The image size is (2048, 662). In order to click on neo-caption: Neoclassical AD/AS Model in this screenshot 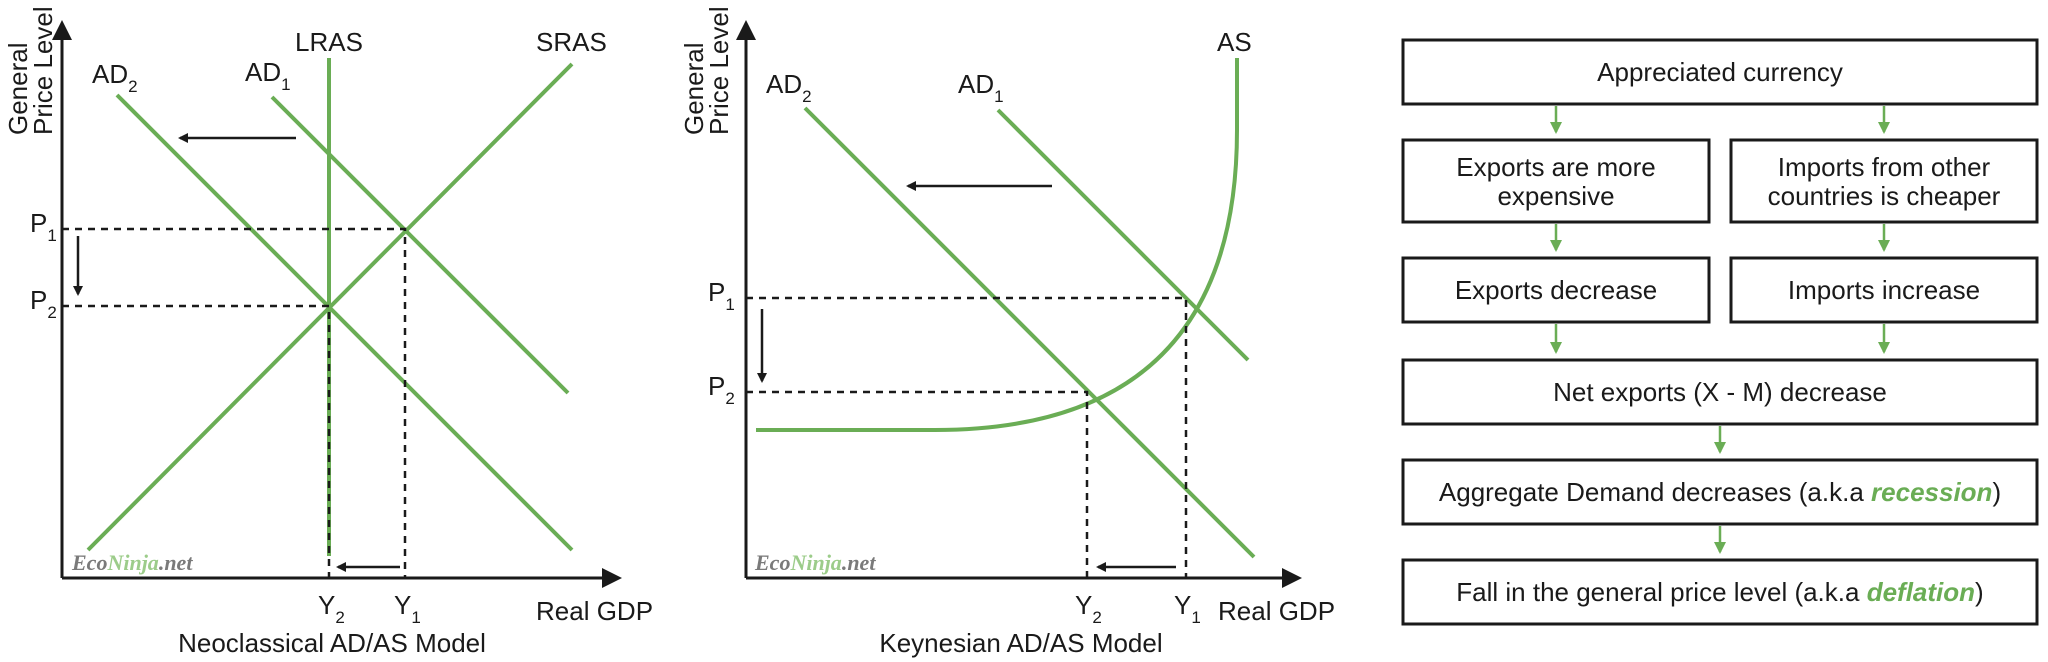, I will do `click(332, 643)`.